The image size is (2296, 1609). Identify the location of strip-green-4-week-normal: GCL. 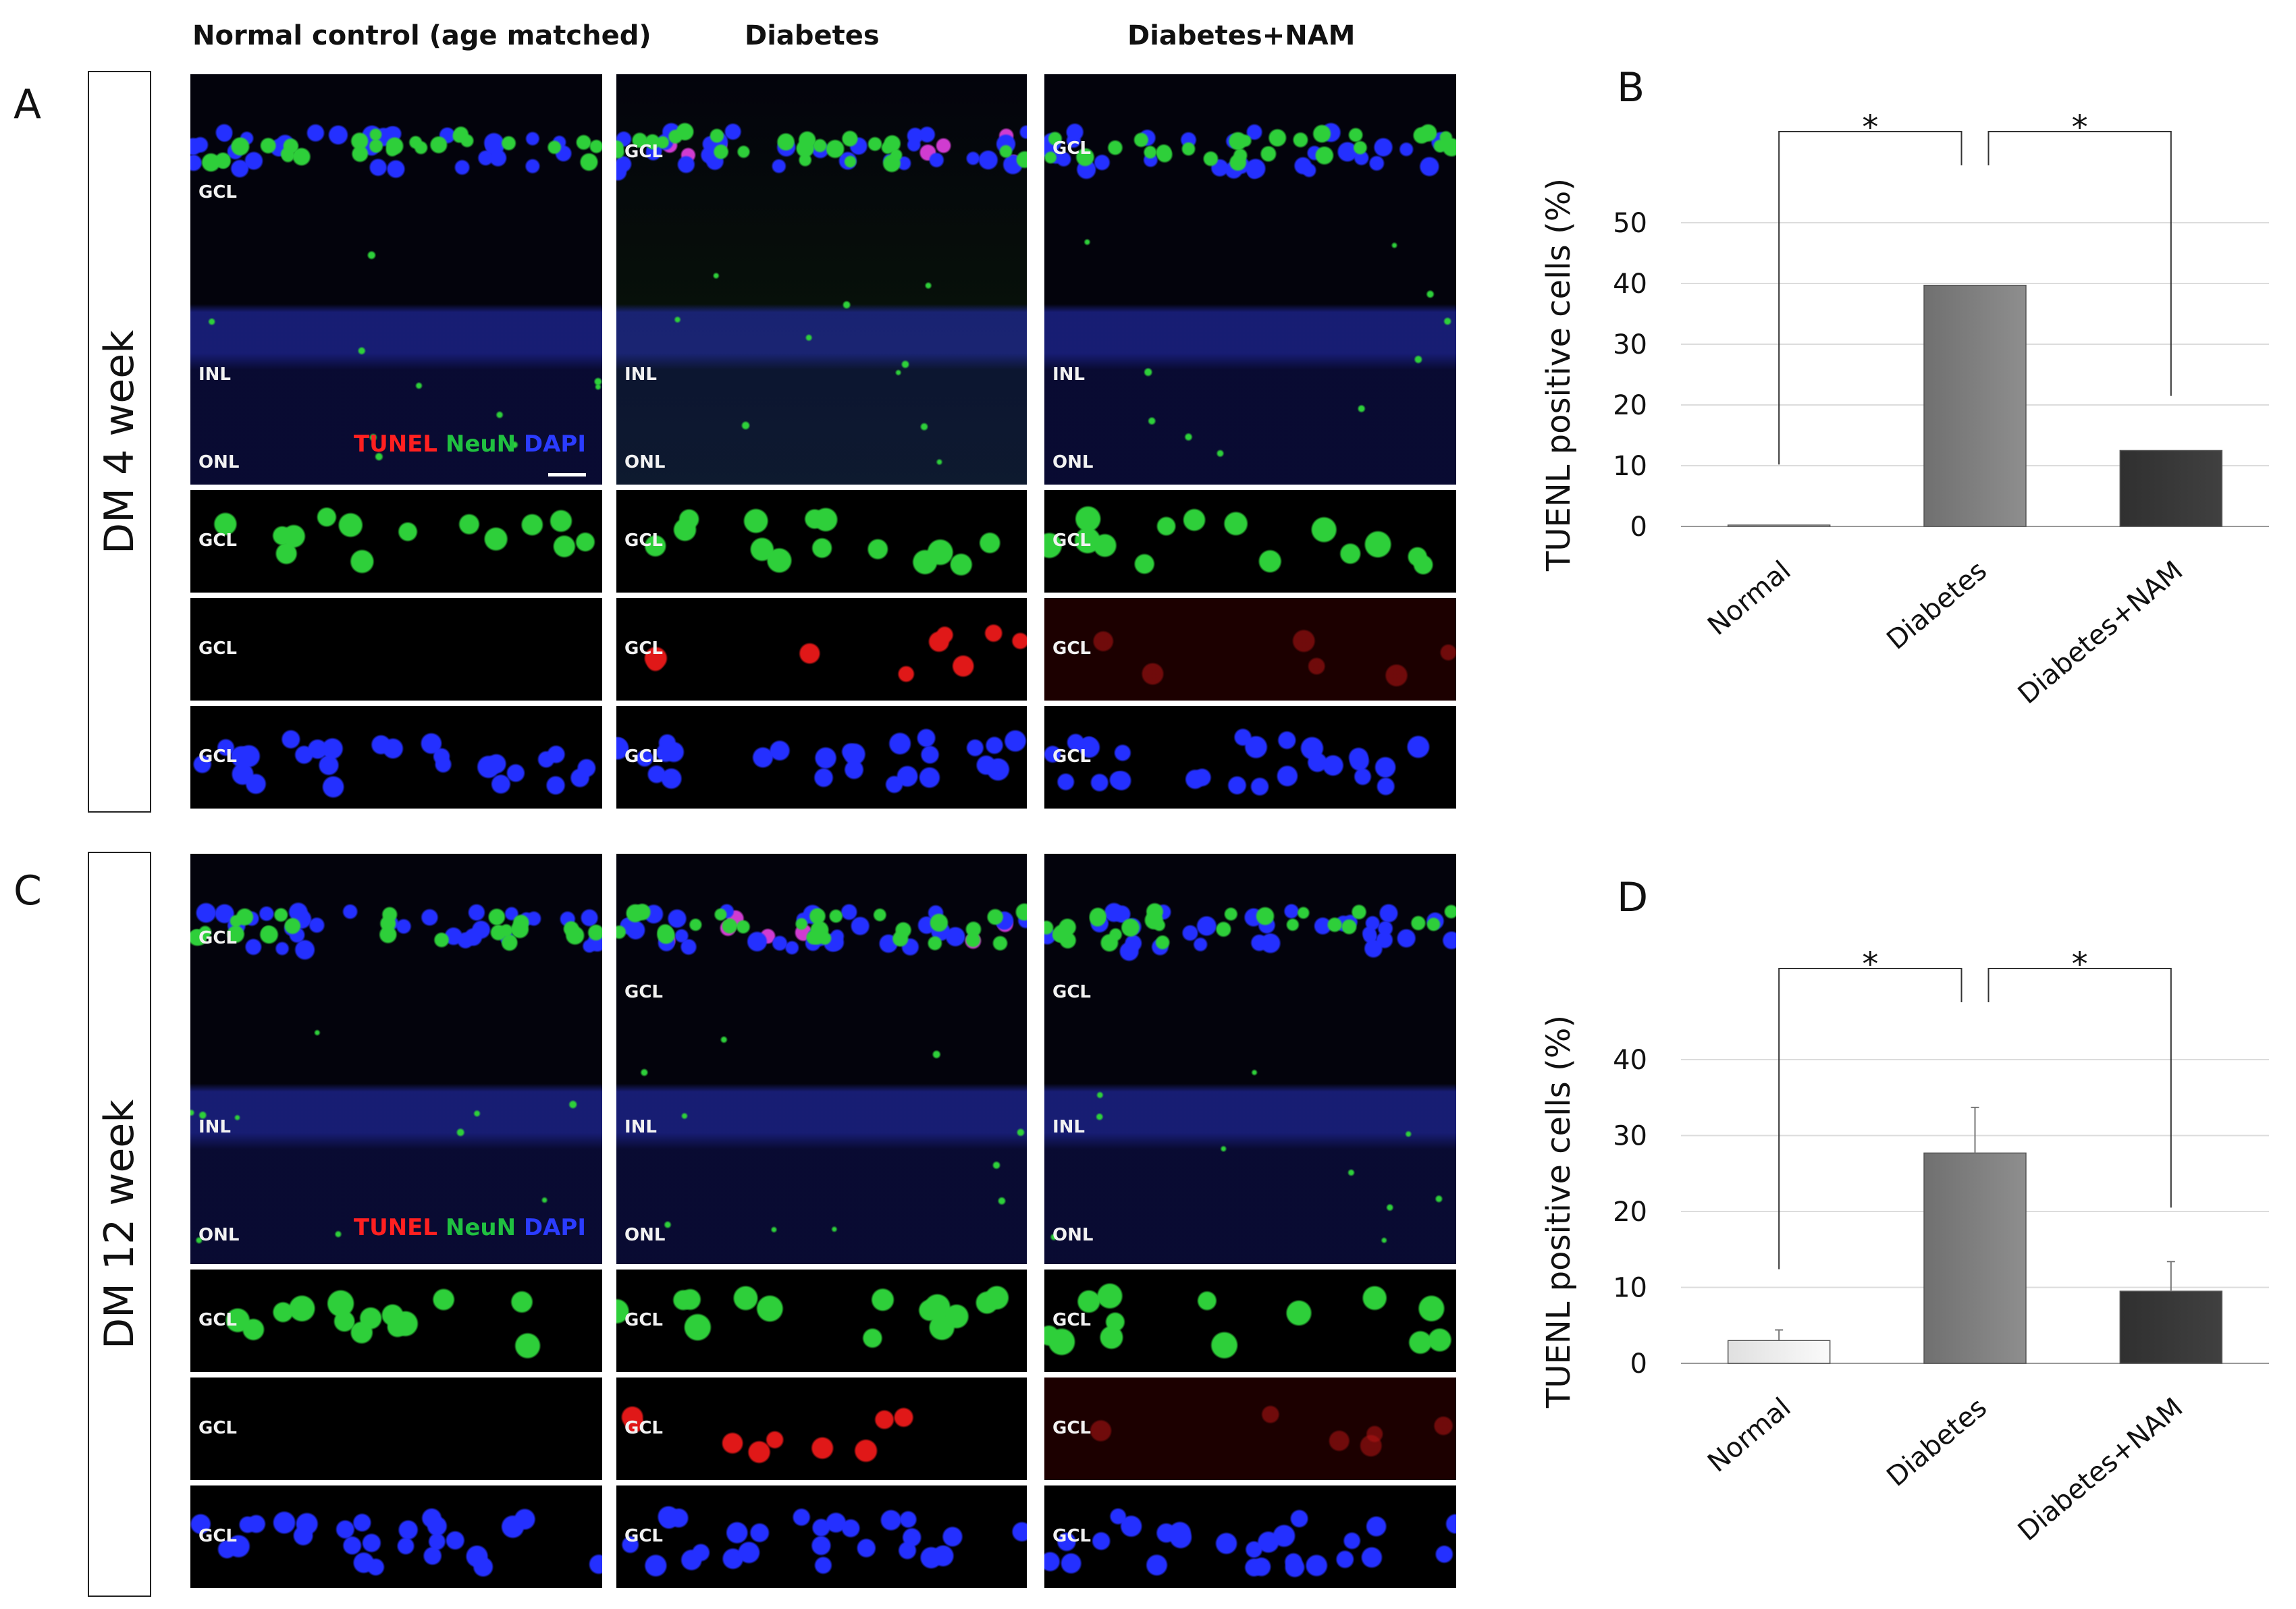
(396, 541).